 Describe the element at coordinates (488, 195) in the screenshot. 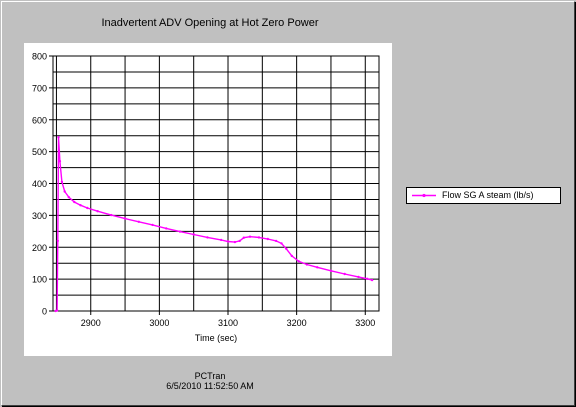

I see `legend-series-label: Flow SG A steam (lb/s)` at that location.